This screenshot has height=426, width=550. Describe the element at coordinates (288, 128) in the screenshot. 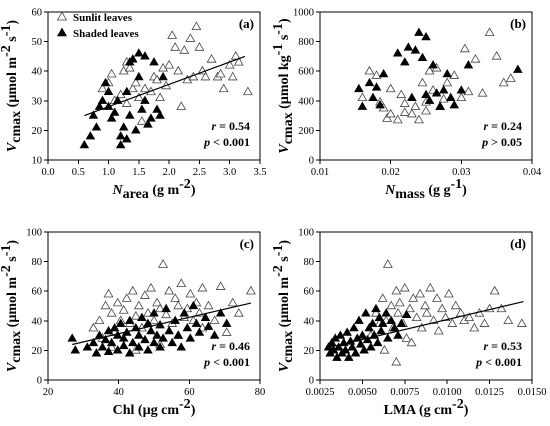

I see `y-axis-label-subscript: cmax` at that location.